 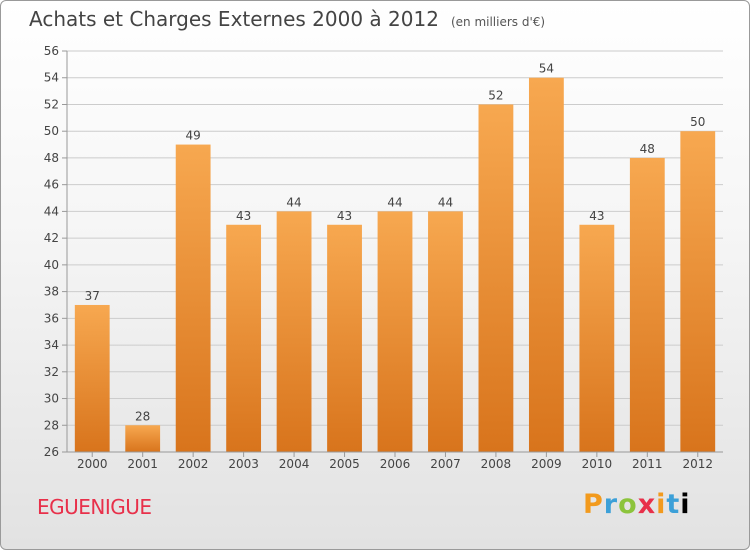 I want to click on y-tick-label: 54, so click(x=51, y=78).